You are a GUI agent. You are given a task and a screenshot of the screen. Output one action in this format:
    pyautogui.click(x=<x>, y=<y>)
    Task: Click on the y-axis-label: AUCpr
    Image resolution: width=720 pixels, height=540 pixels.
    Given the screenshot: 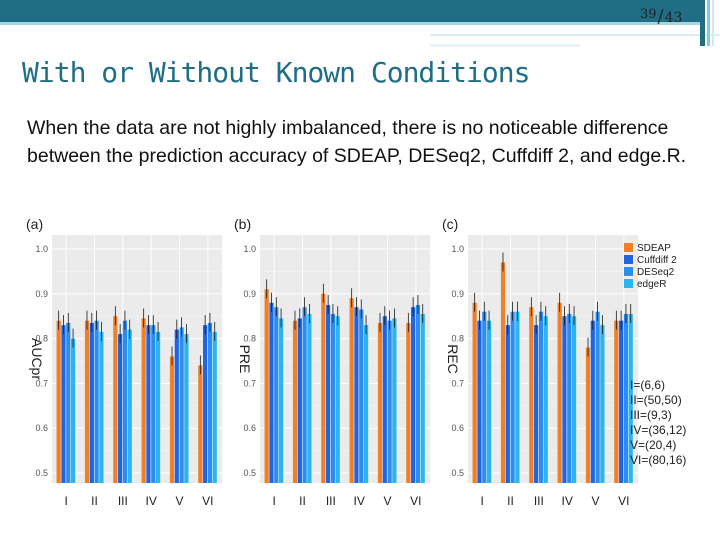 What is the action you would take?
    pyautogui.click(x=37, y=359)
    